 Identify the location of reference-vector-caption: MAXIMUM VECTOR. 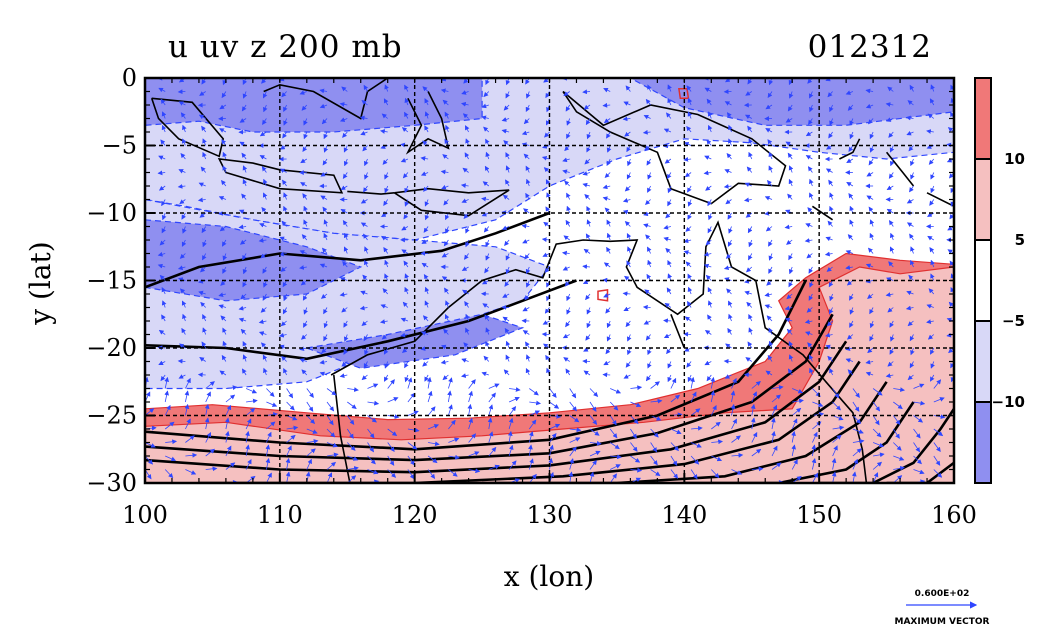
(941, 622).